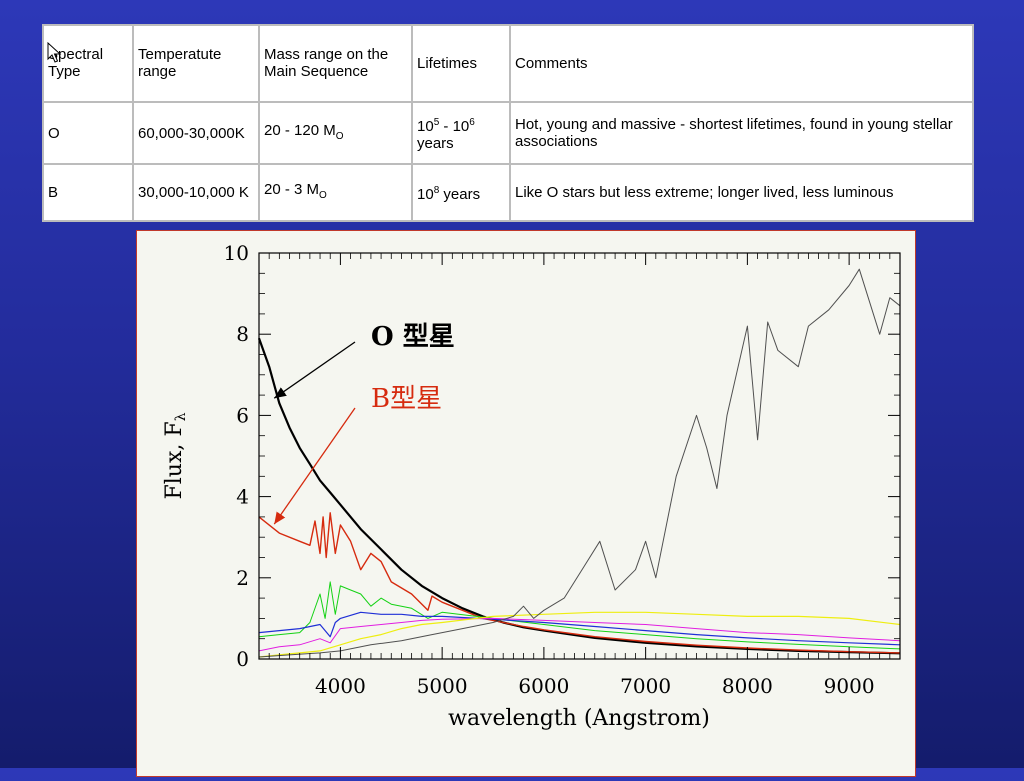 This screenshot has width=1024, height=781. What do you see at coordinates (242, 497) in the screenshot?
I see `y-tick-label: 4` at bounding box center [242, 497].